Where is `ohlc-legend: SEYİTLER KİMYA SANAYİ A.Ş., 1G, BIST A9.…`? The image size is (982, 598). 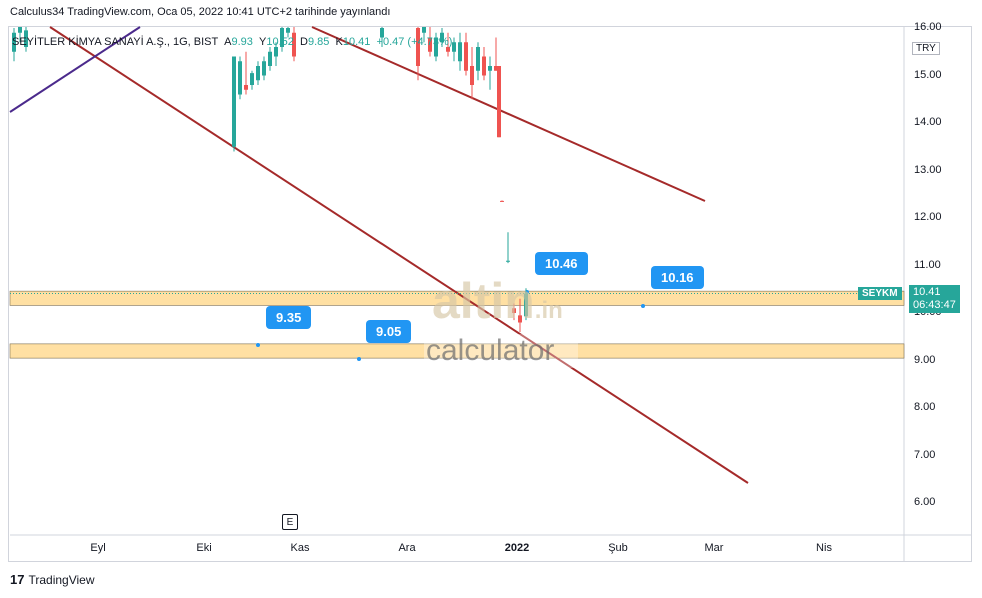
ohlc-legend: SEYİTLER KİMYA SANAYİ A.Ş., 1G, BIST A9.… is located at coordinates (232, 42).